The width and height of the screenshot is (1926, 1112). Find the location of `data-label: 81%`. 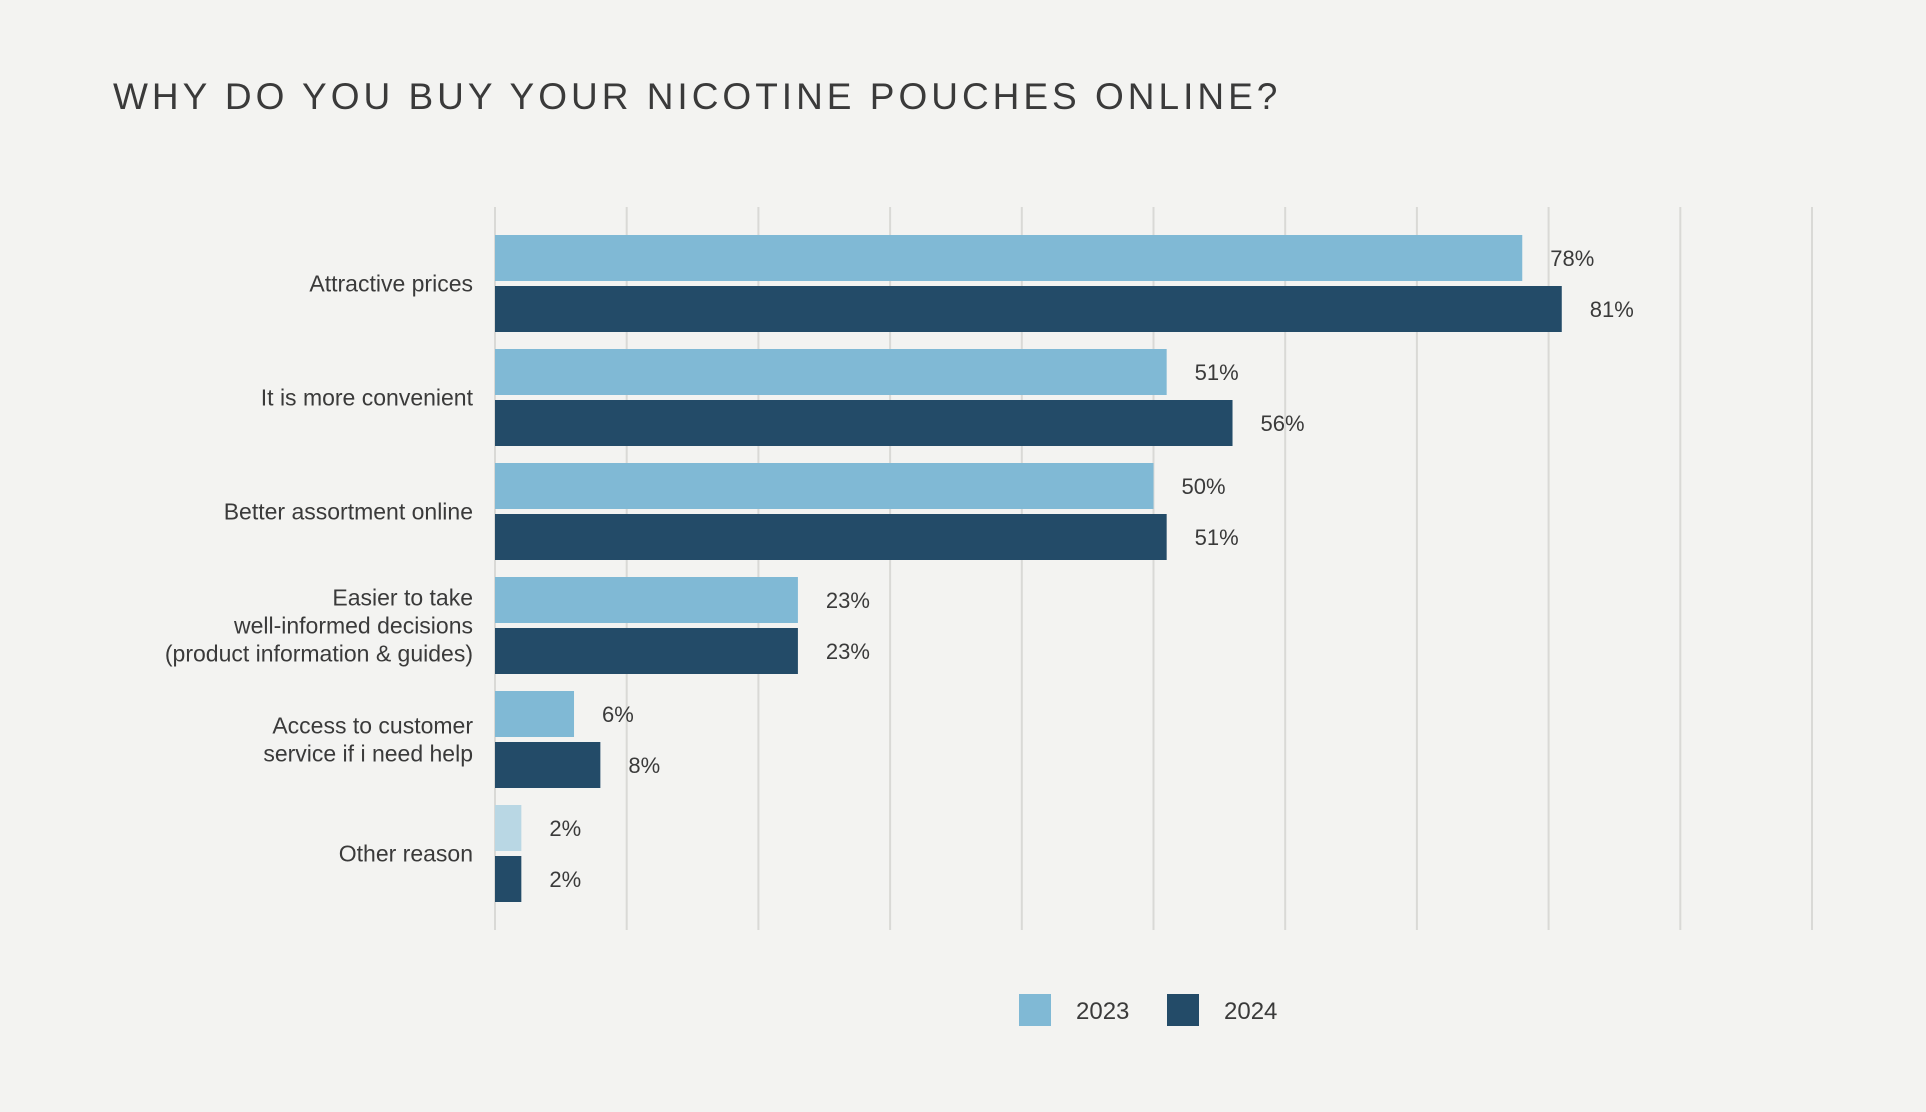

data-label: 81% is located at coordinates (1612, 309).